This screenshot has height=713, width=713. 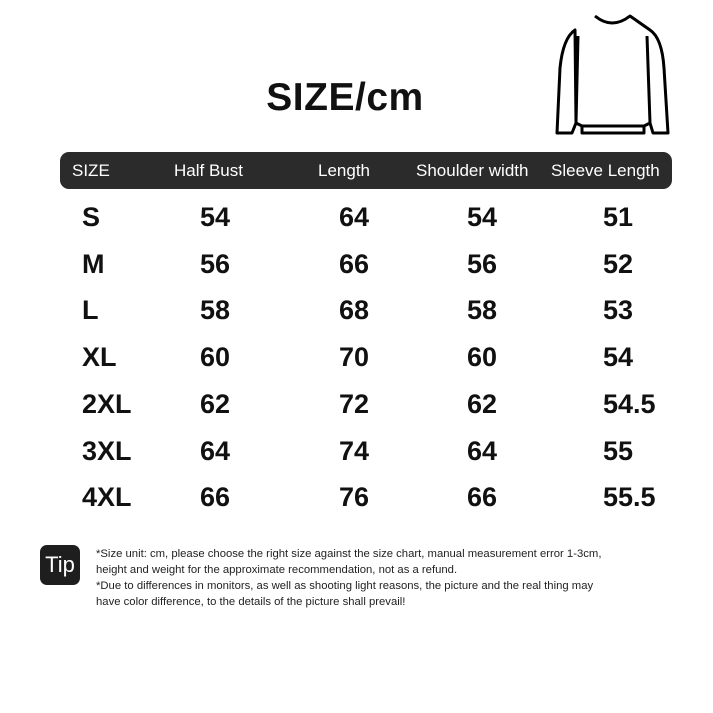 What do you see at coordinates (618, 357) in the screenshot?
I see `sleeve-length-cell: 54` at bounding box center [618, 357].